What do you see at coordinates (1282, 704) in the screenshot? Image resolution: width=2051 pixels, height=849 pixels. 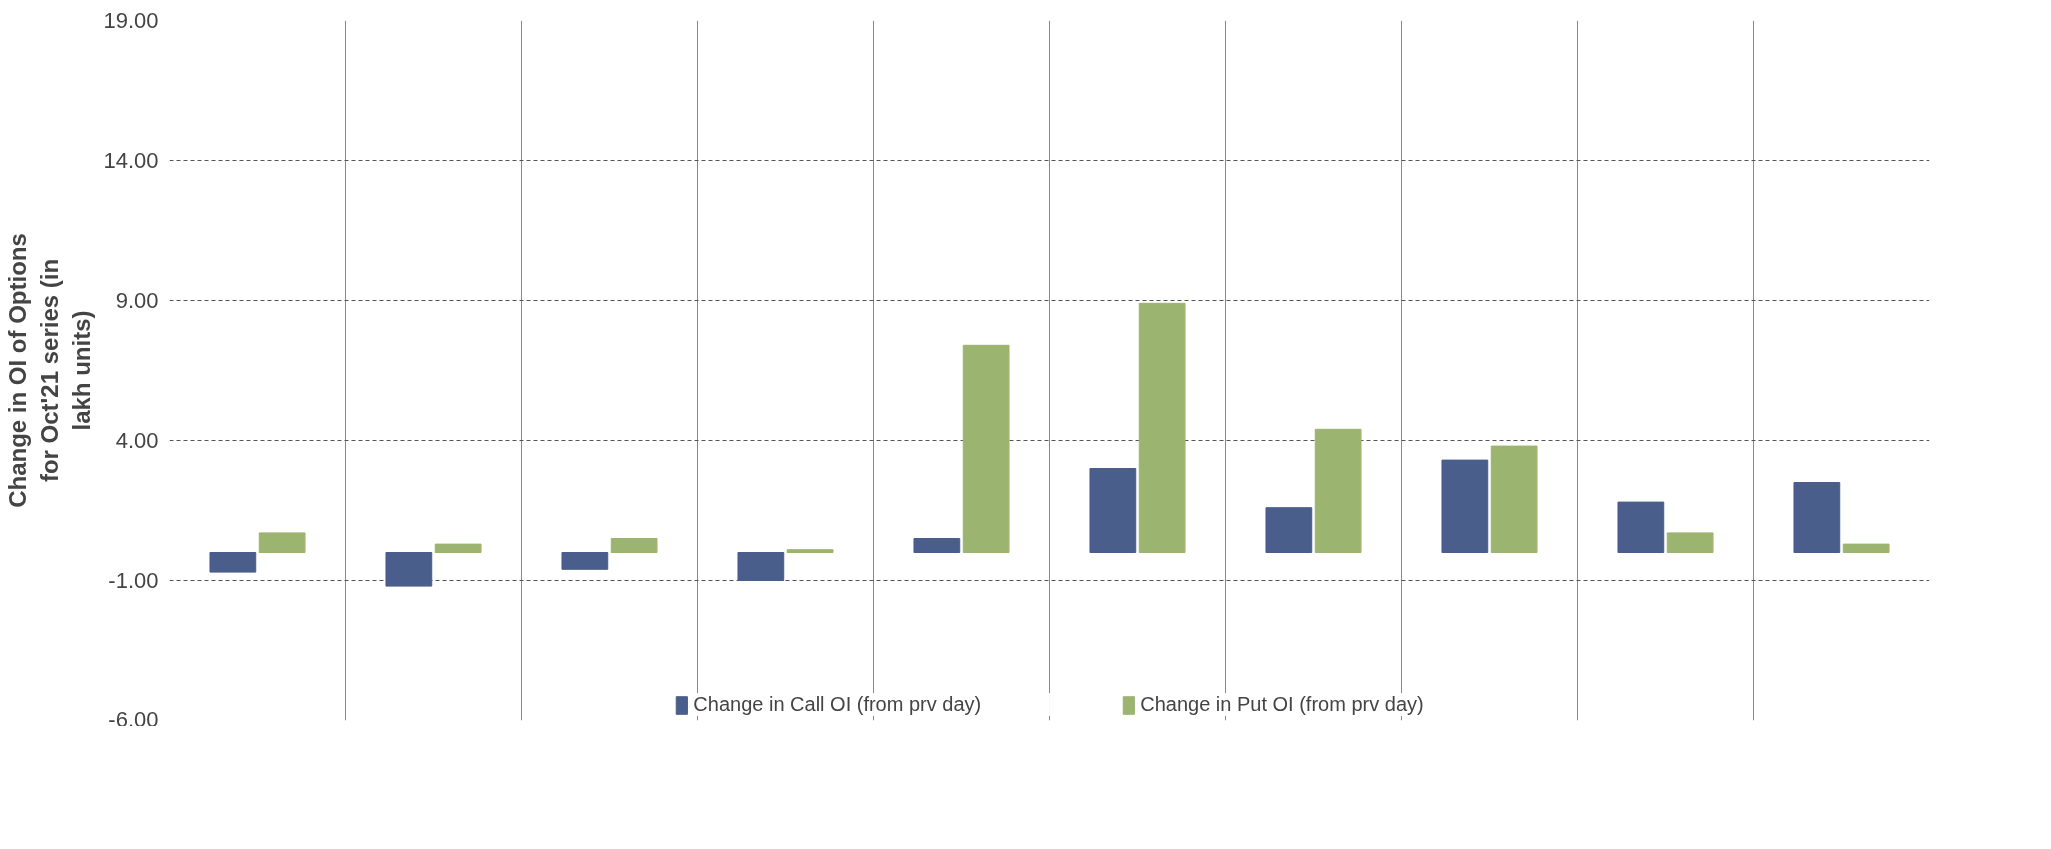 I see `legend-label: Change in Put OI (from prv day)` at bounding box center [1282, 704].